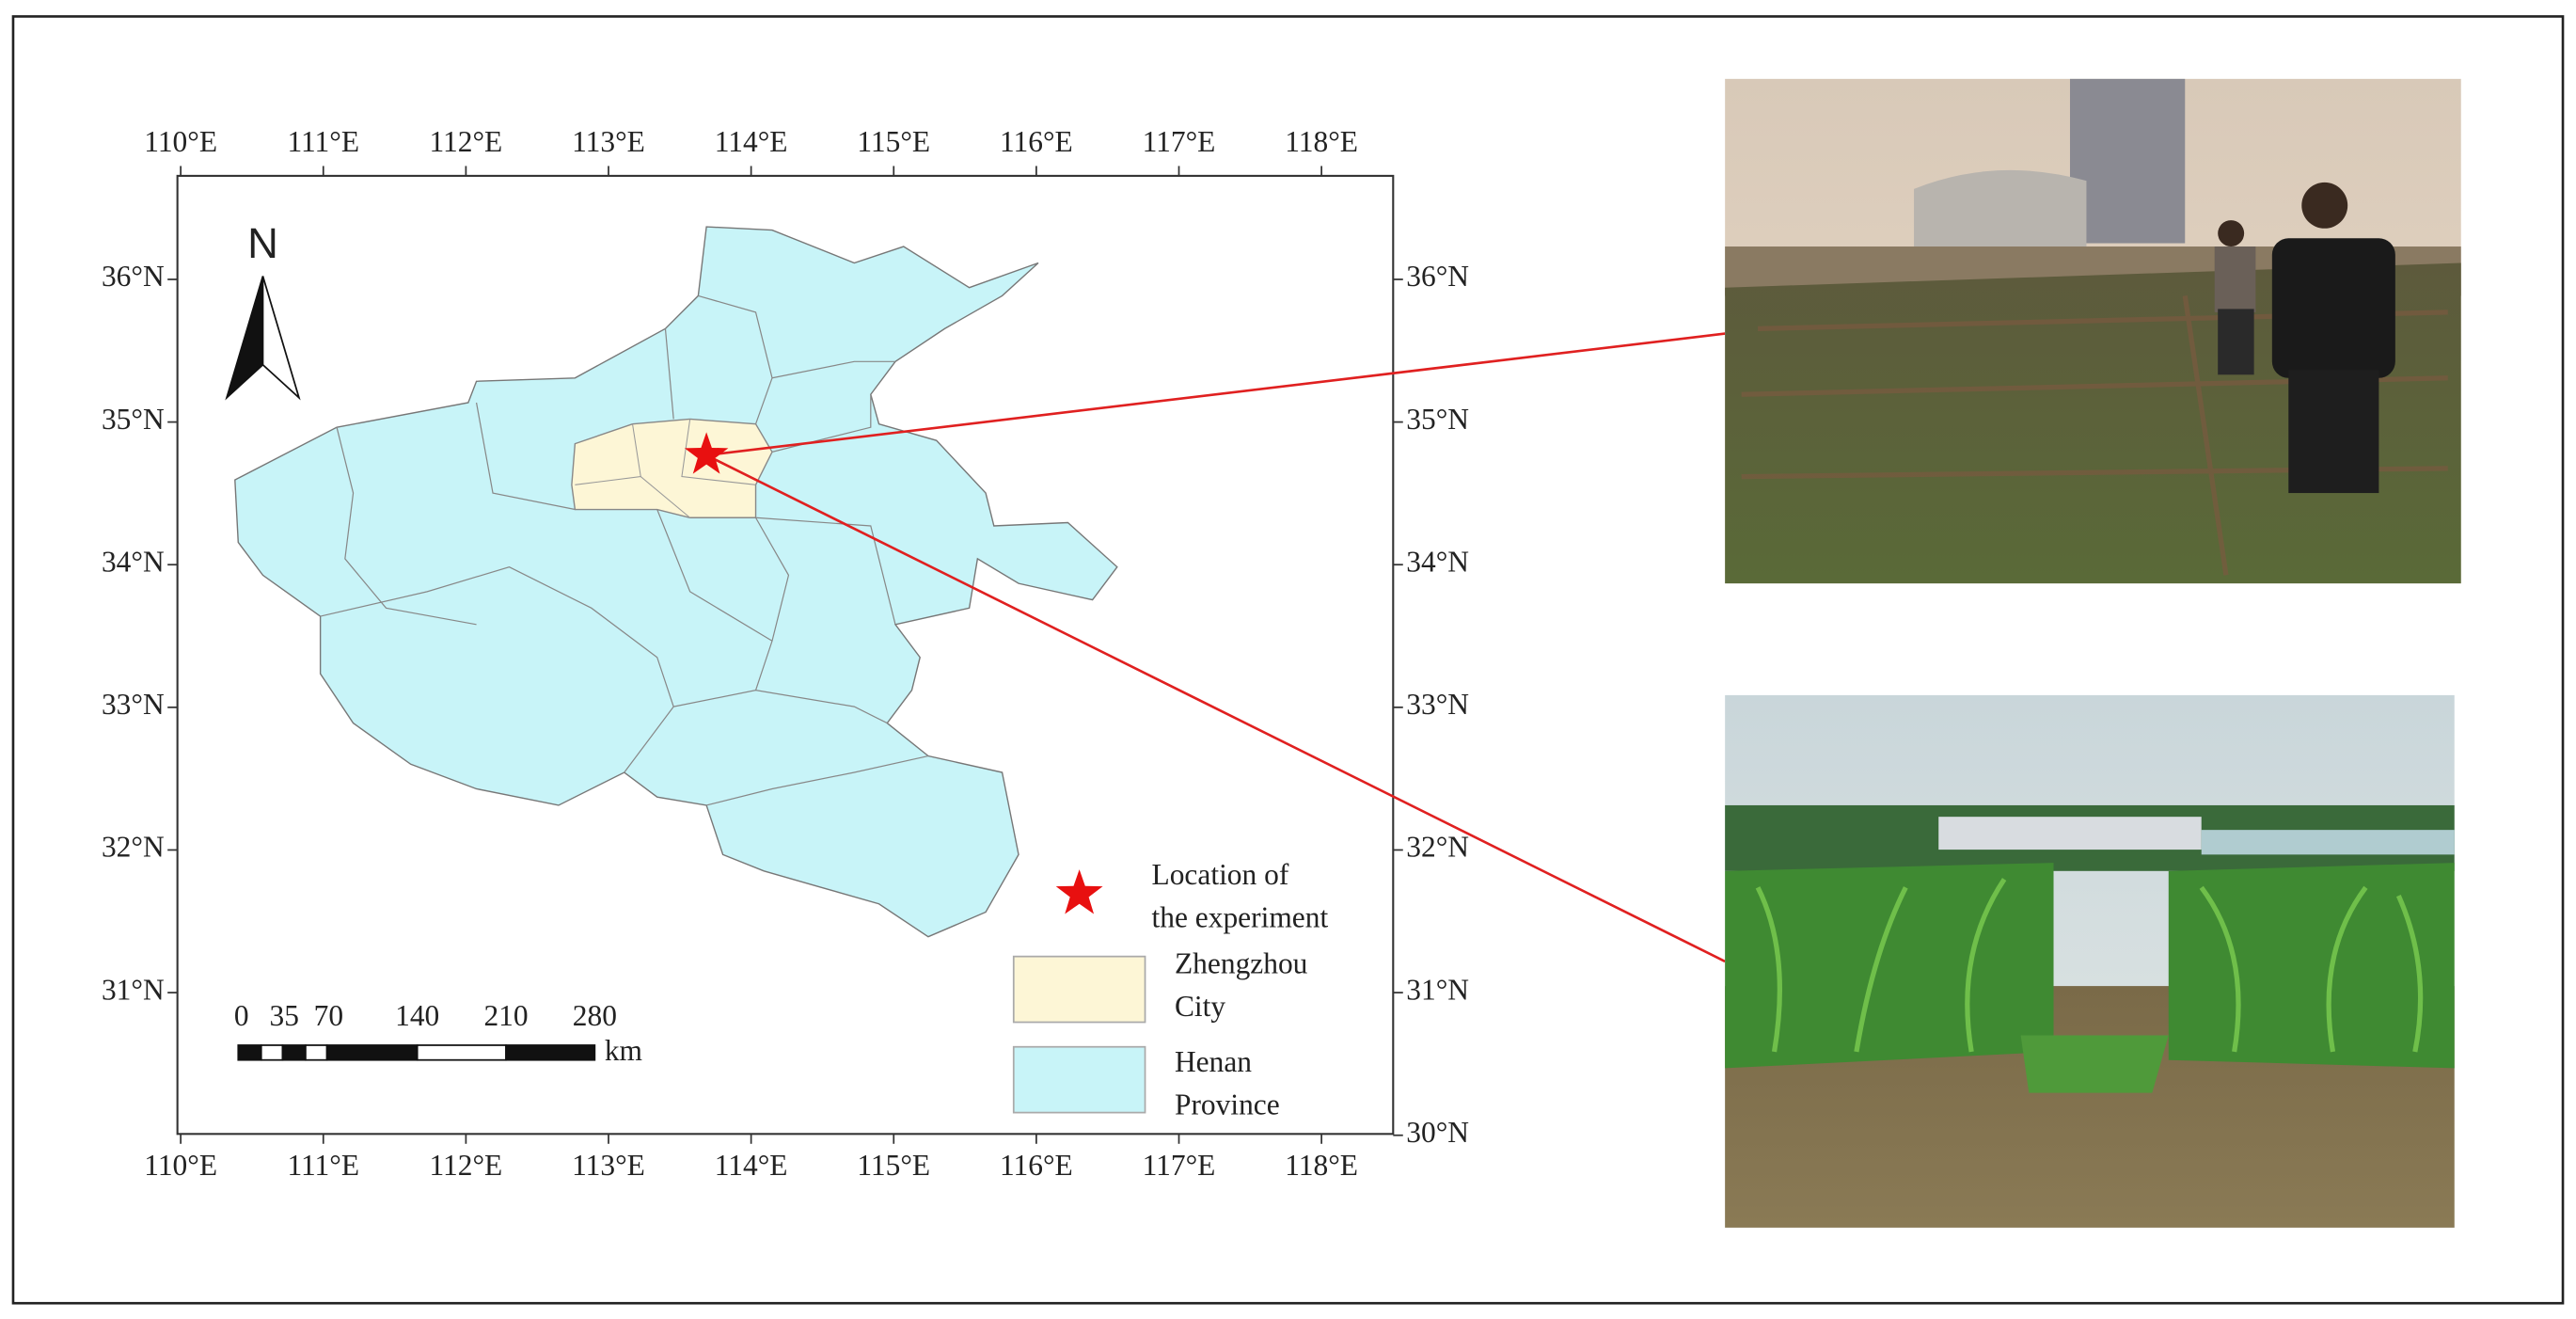 This screenshot has width=2576, height=1319. I want to click on top-axis-label: 111°E, so click(323, 141).